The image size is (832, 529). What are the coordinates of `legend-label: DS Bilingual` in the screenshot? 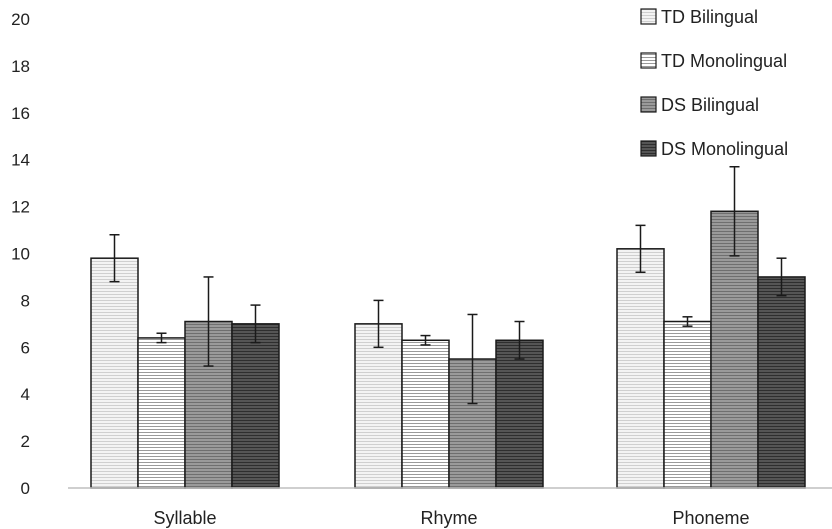 It's located at (710, 105).